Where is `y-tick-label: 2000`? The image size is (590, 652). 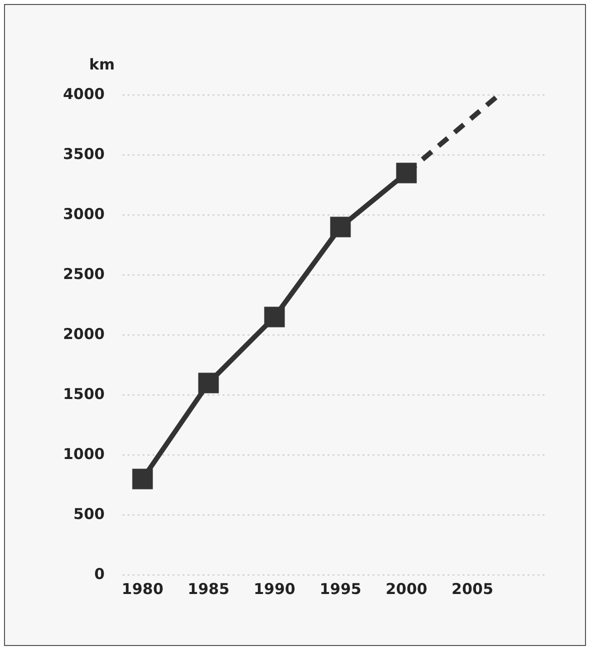
y-tick-label: 2000 is located at coordinates (84, 333).